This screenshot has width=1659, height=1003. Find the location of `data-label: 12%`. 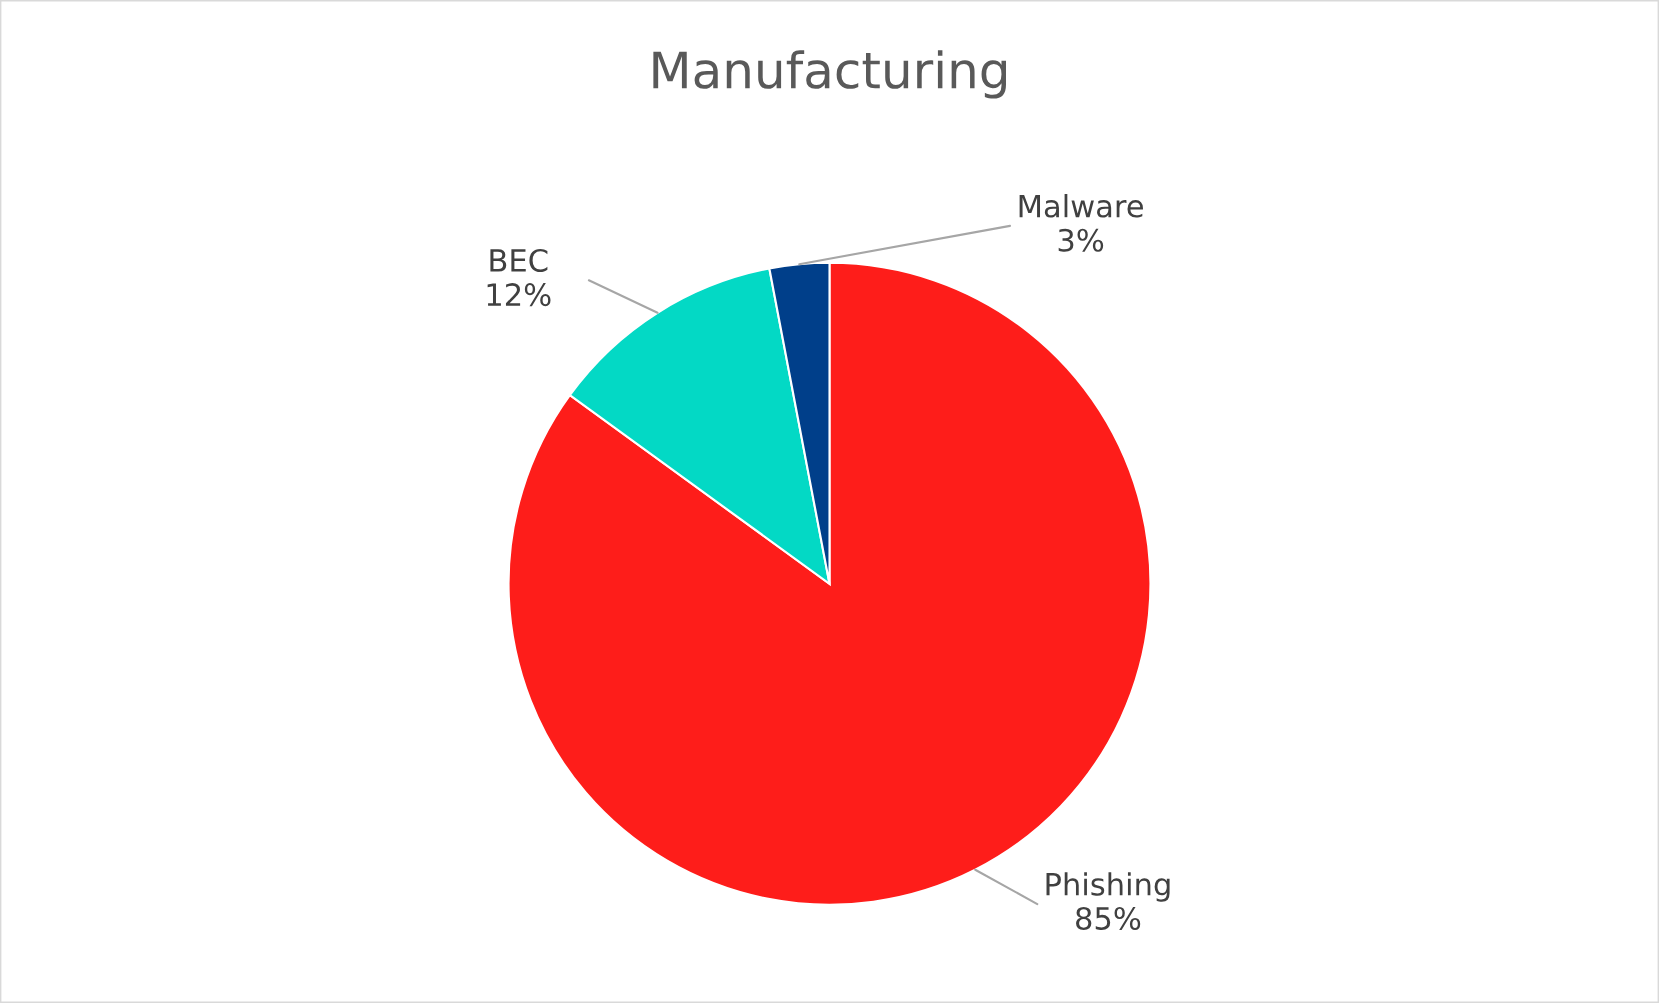

data-label: 12% is located at coordinates (519, 295).